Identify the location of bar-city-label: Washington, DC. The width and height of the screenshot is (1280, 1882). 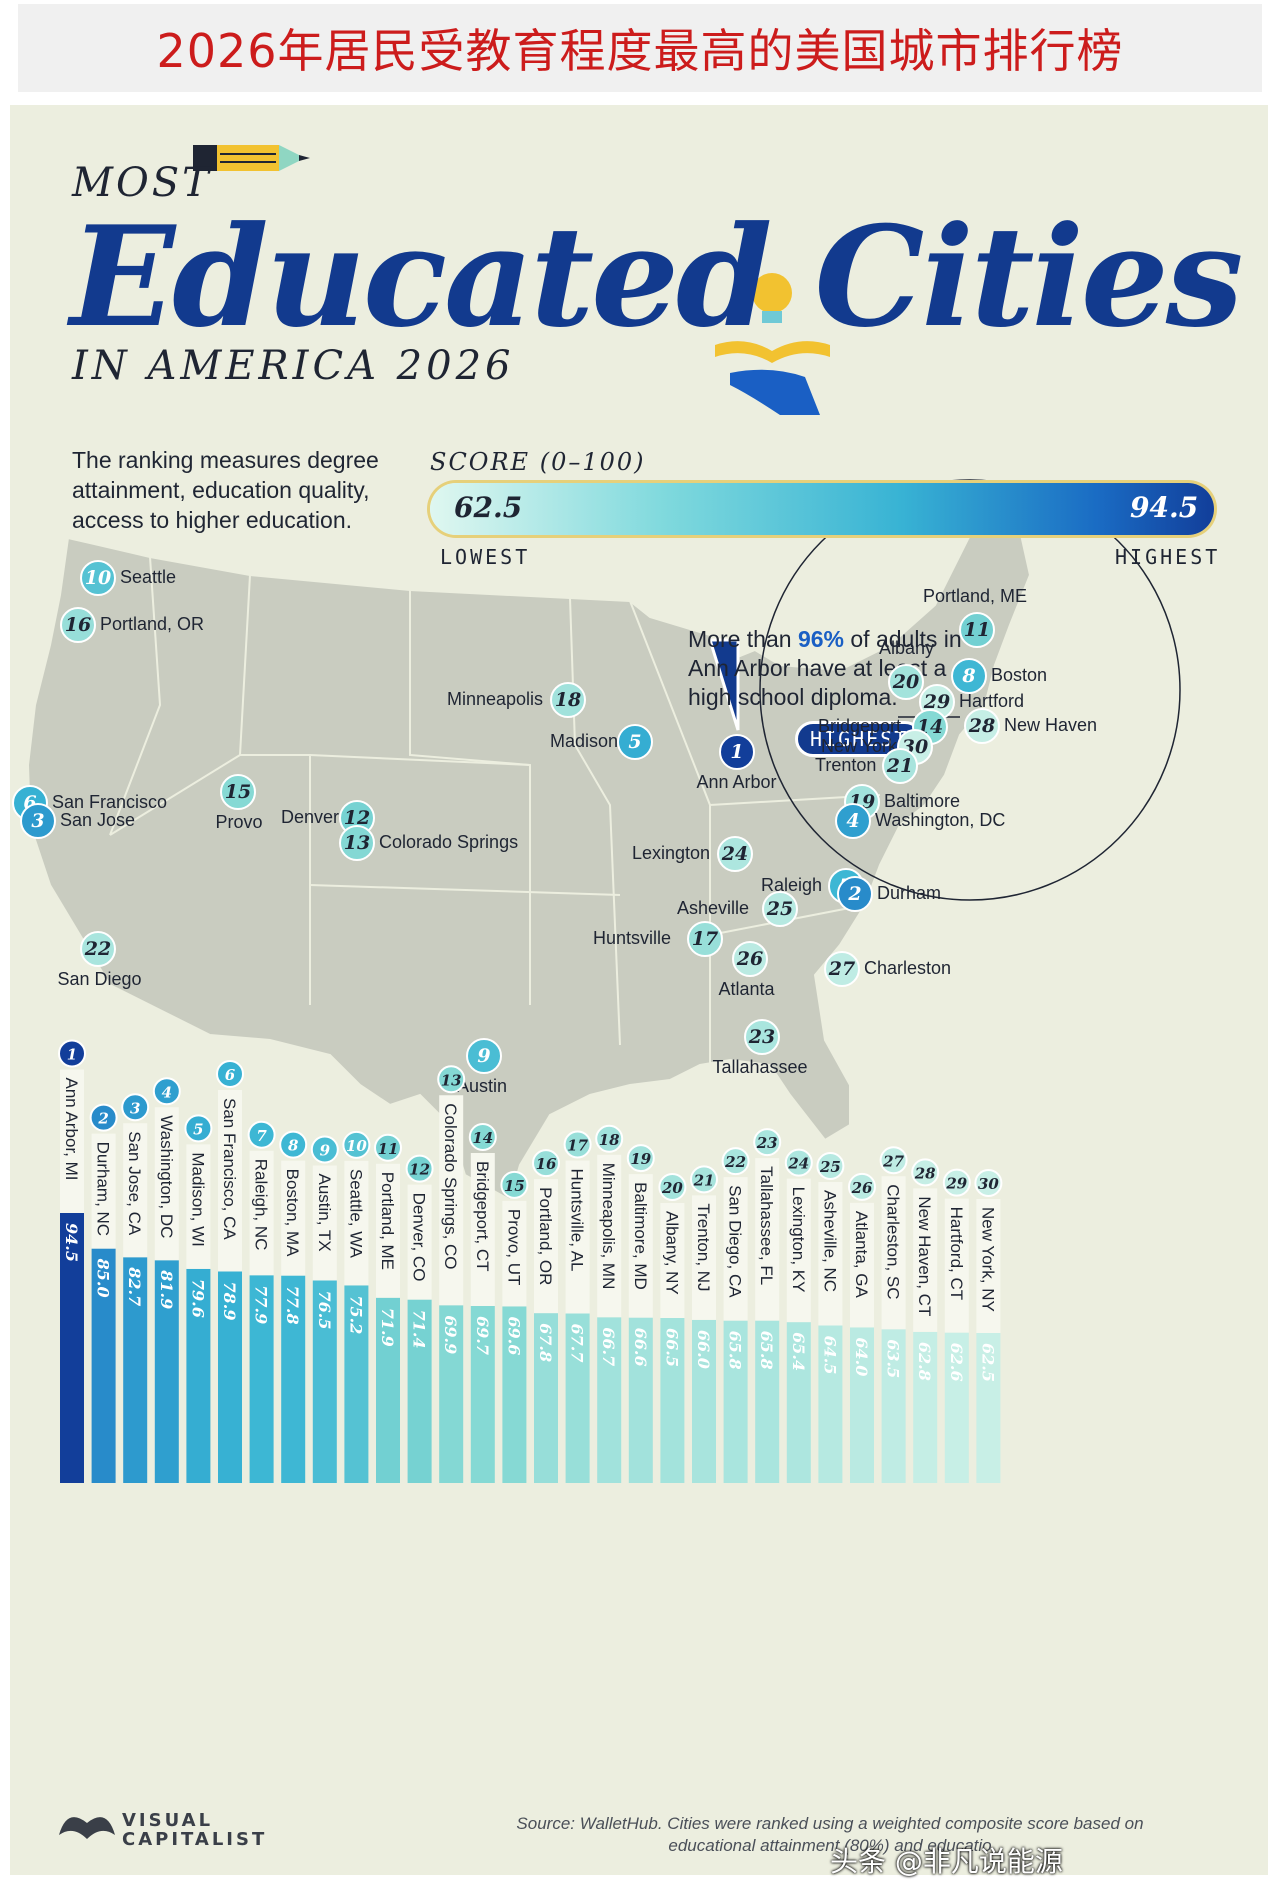
(166, 1176).